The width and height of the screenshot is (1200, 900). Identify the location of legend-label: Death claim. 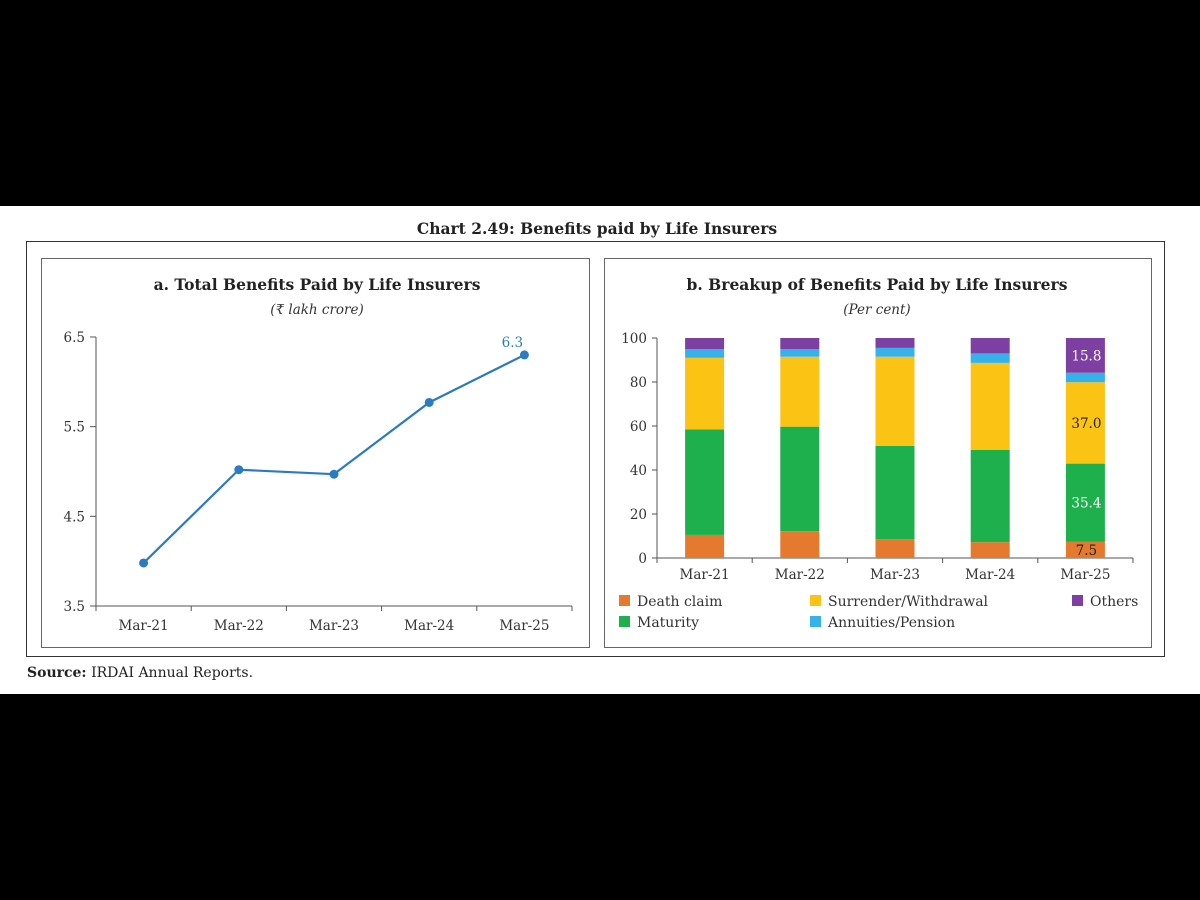
(679, 602).